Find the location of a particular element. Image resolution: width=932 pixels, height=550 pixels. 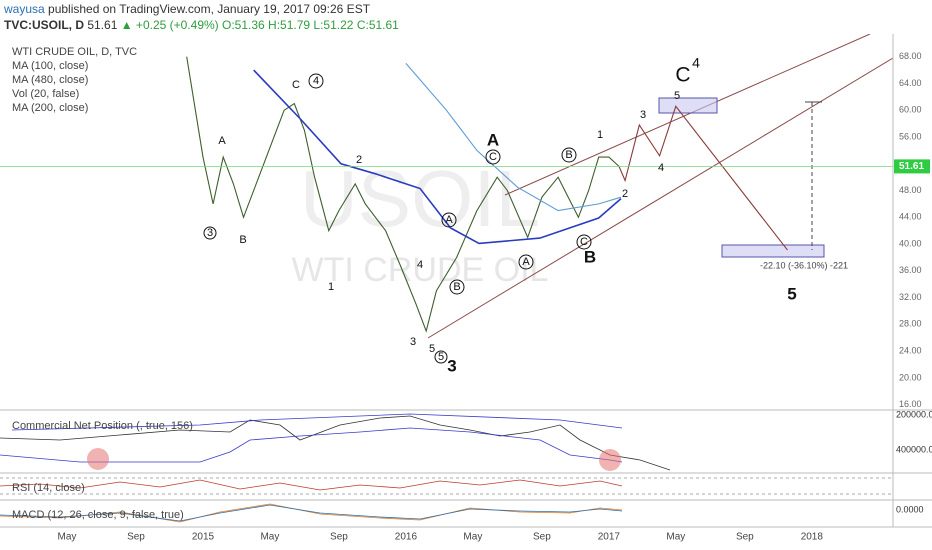

panel-tick: 400000.00 is located at coordinates (914, 449).